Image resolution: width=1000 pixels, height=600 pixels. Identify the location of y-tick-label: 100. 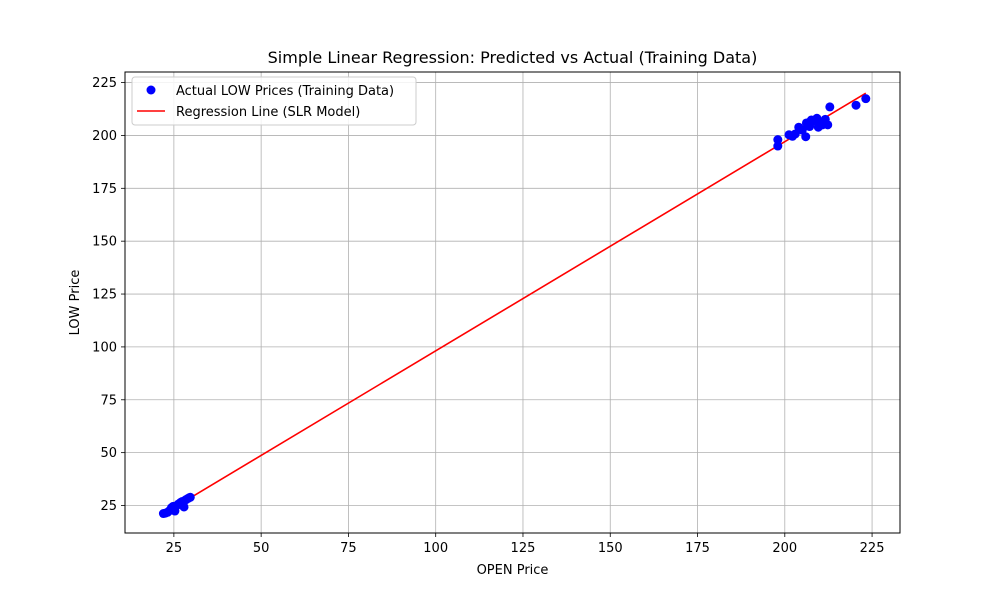
(104, 347).